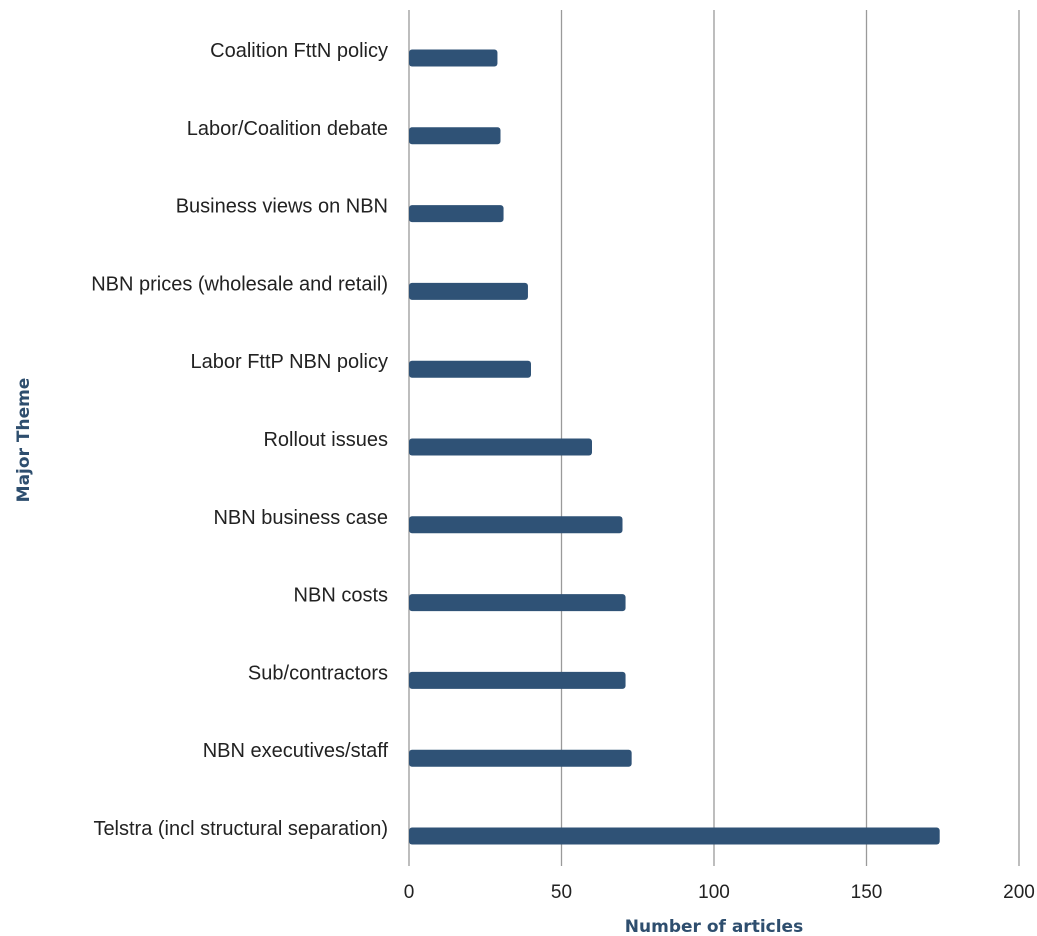  Describe the element at coordinates (282, 207) in the screenshot. I see `category-label: Business views on NBN` at that location.